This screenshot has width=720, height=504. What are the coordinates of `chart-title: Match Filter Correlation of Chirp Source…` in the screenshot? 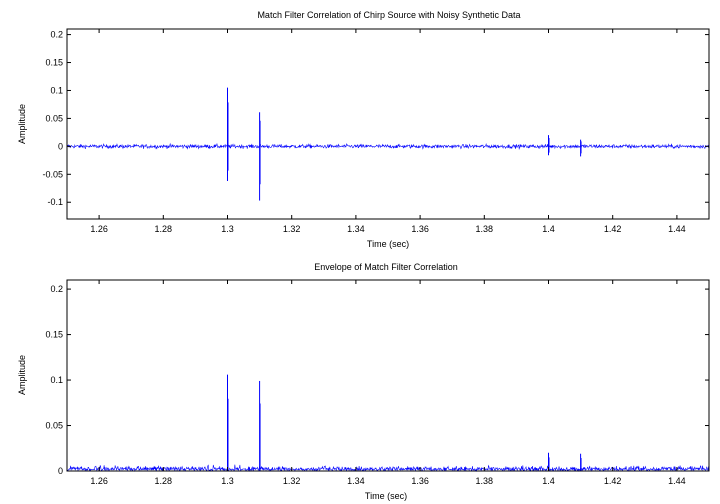 It's located at (388, 15).